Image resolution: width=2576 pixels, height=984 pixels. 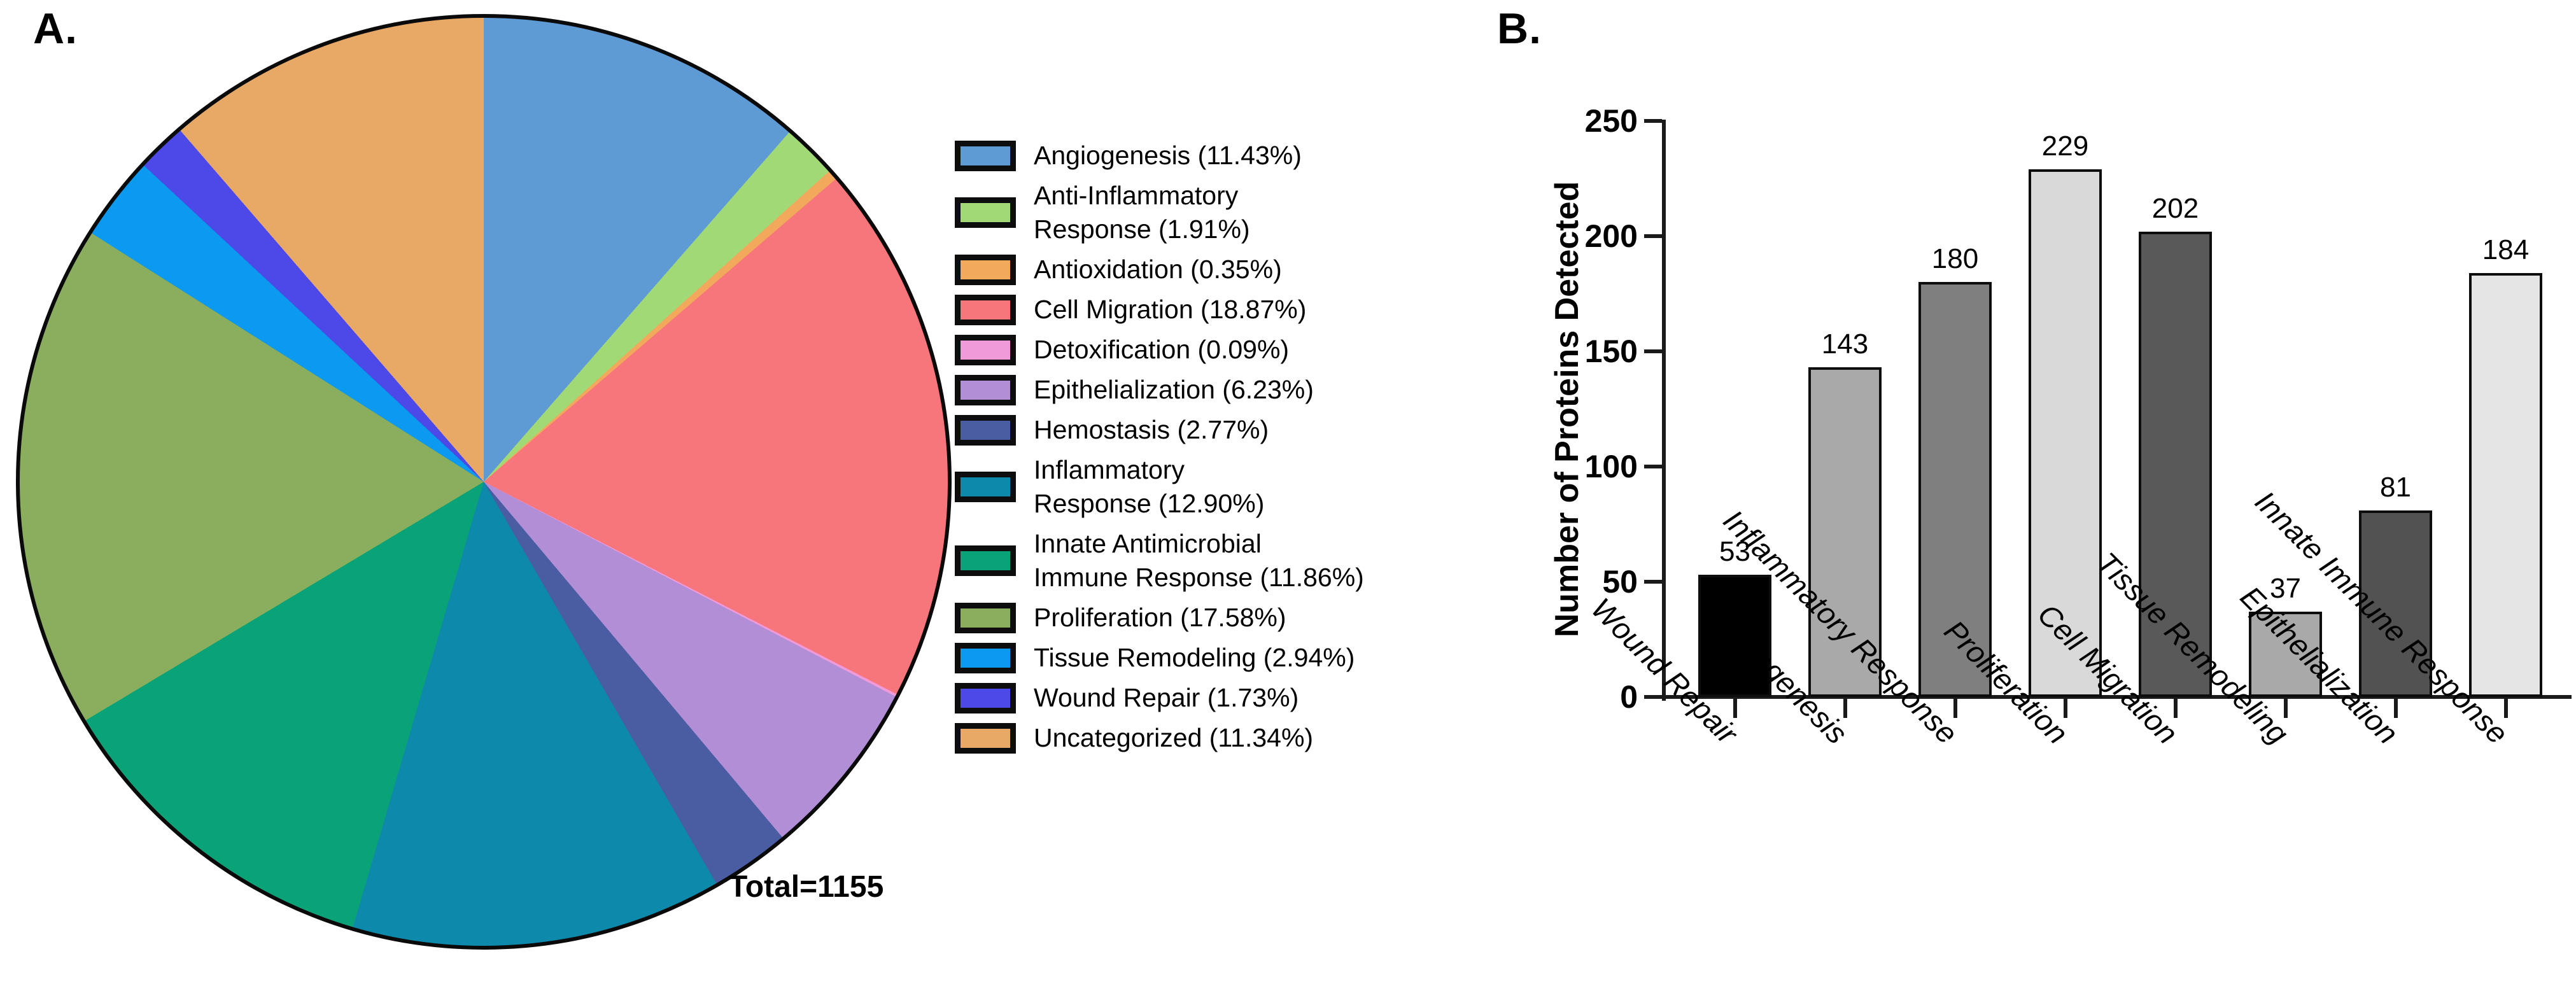 I want to click on x-tick-innate-immune-response, so click(x=2506, y=708).